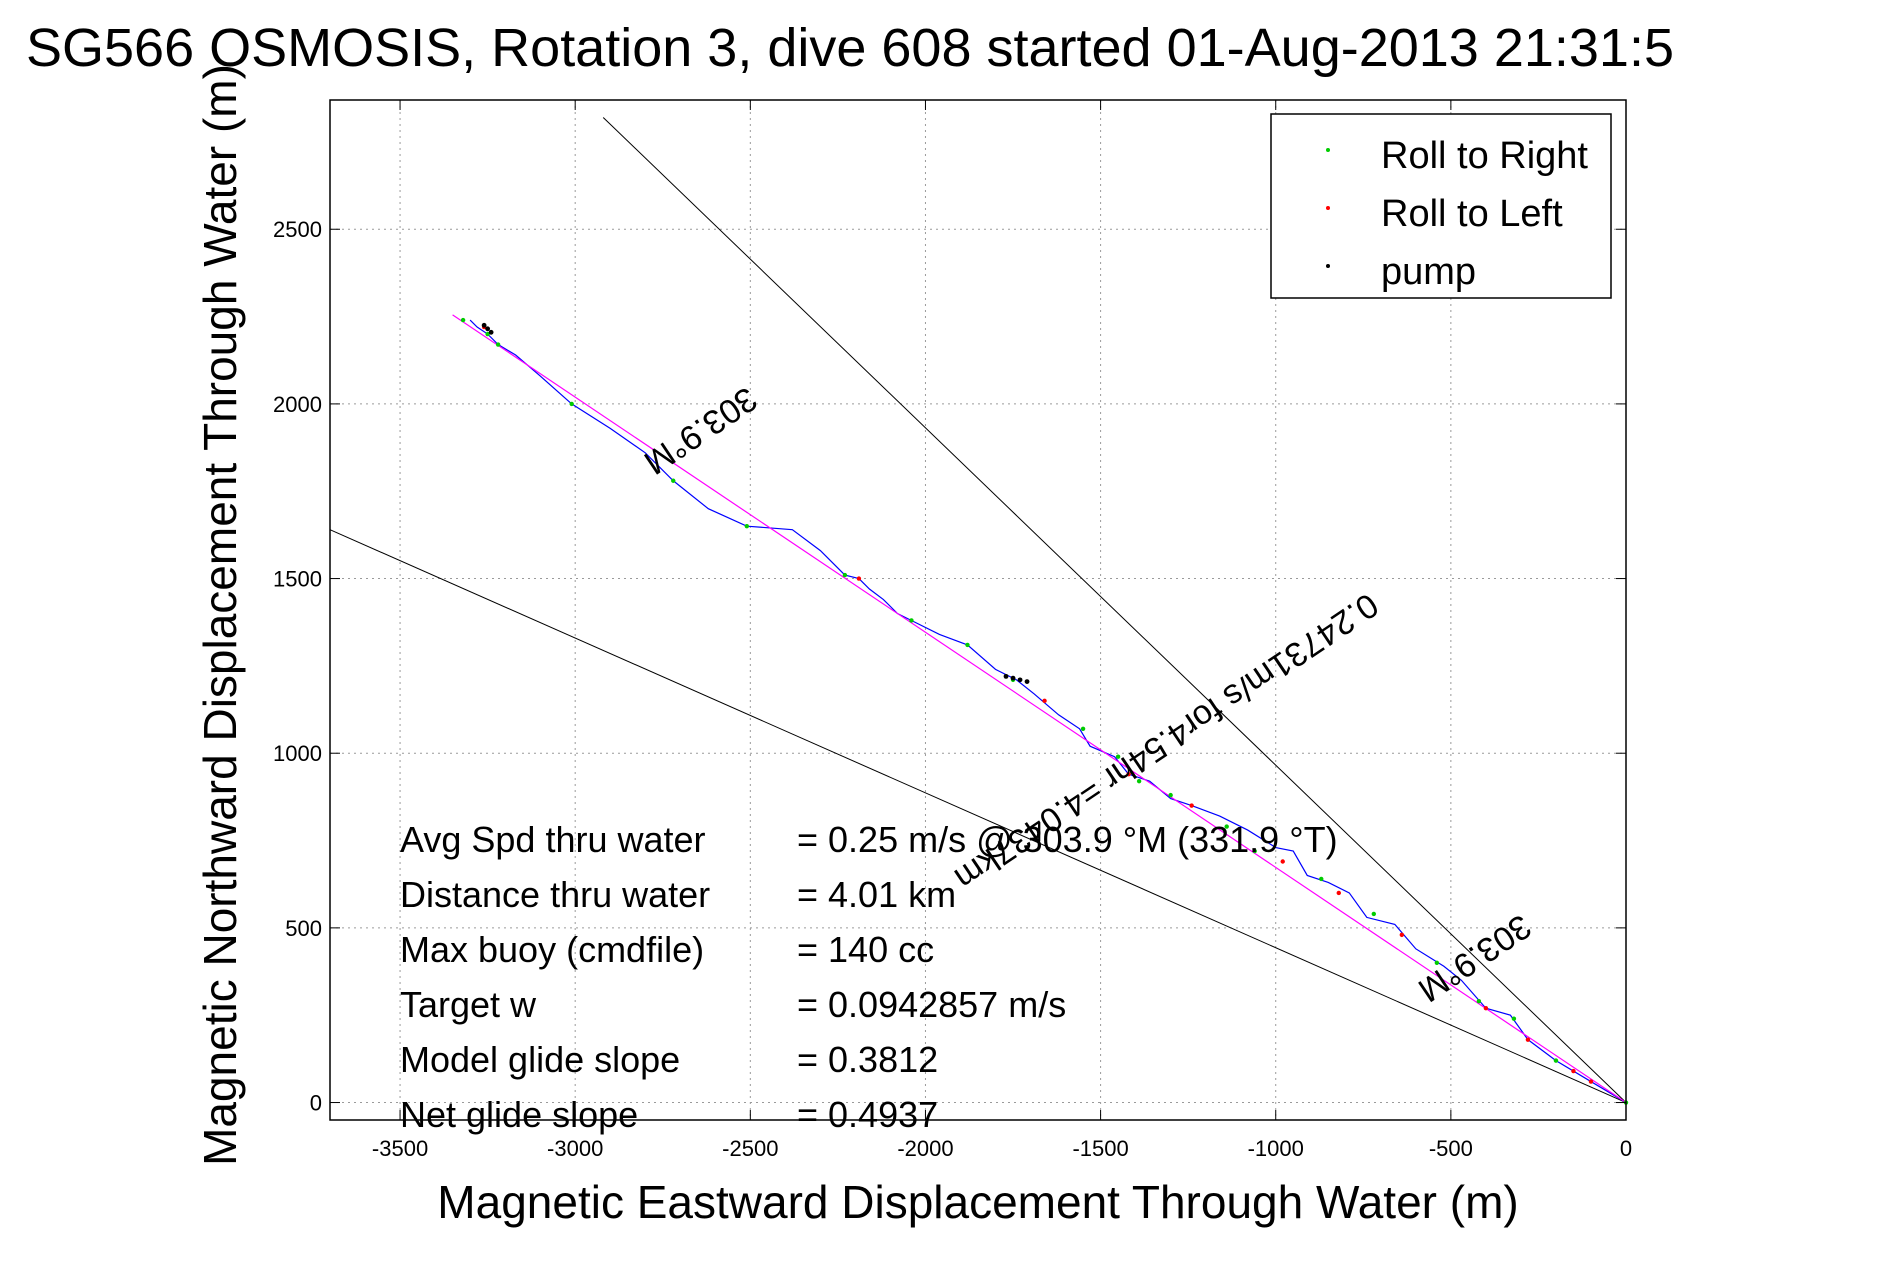 The image size is (1891, 1262). Describe the element at coordinates (1100, 1148) in the screenshot. I see `x-tick-label: -1500` at that location.